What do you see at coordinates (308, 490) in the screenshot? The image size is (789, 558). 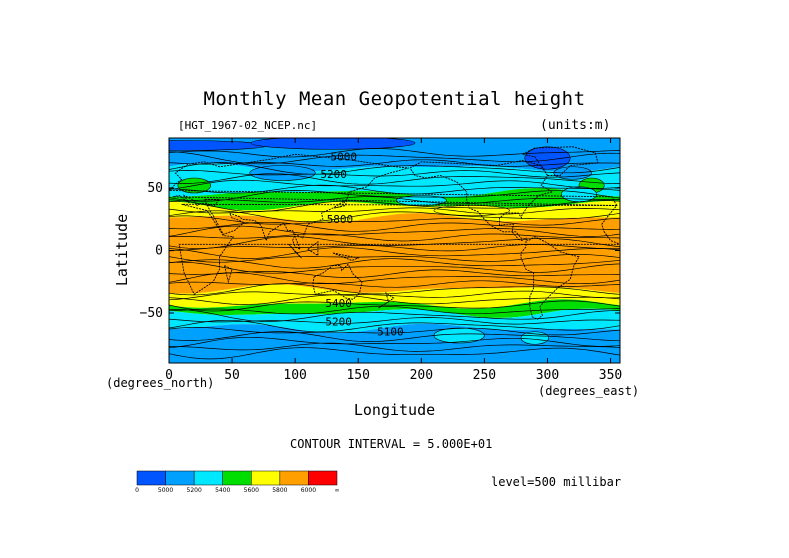 I see `colorbar-label: 6000` at bounding box center [308, 490].